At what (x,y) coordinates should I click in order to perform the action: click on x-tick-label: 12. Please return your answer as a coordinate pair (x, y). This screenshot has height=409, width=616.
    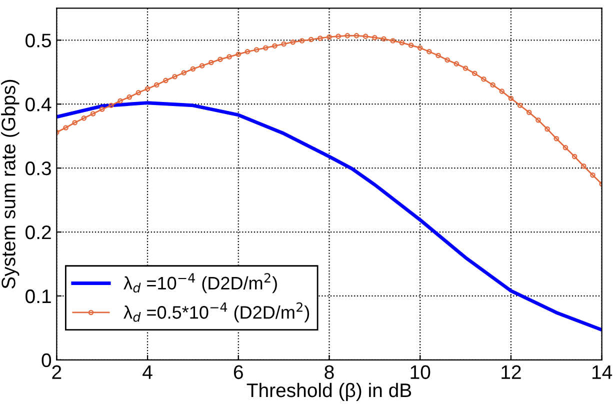
    Looking at the image, I should click on (511, 372).